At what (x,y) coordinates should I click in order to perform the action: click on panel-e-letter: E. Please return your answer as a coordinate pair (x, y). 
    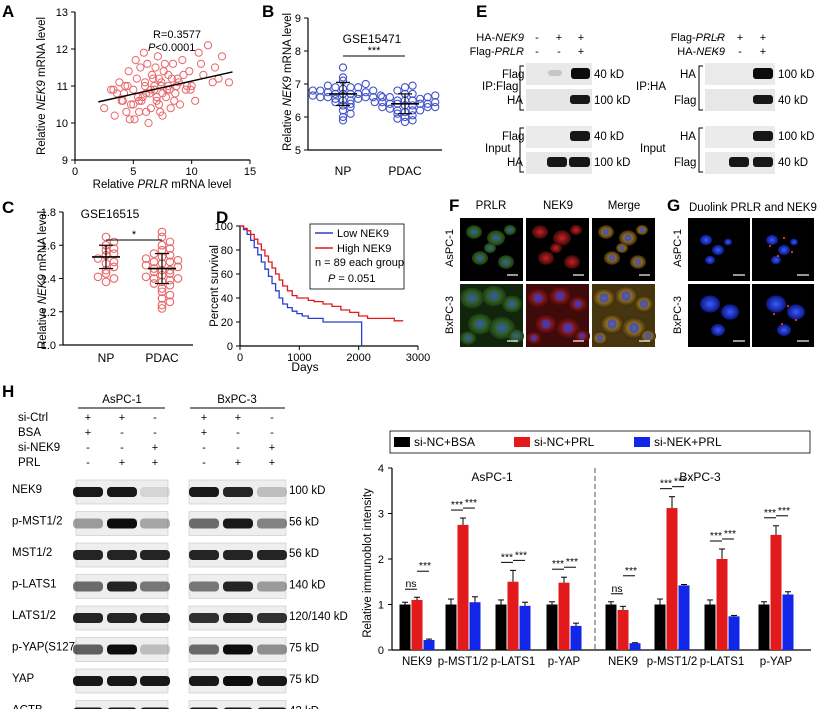
    Looking at the image, I should click on (481, 11).